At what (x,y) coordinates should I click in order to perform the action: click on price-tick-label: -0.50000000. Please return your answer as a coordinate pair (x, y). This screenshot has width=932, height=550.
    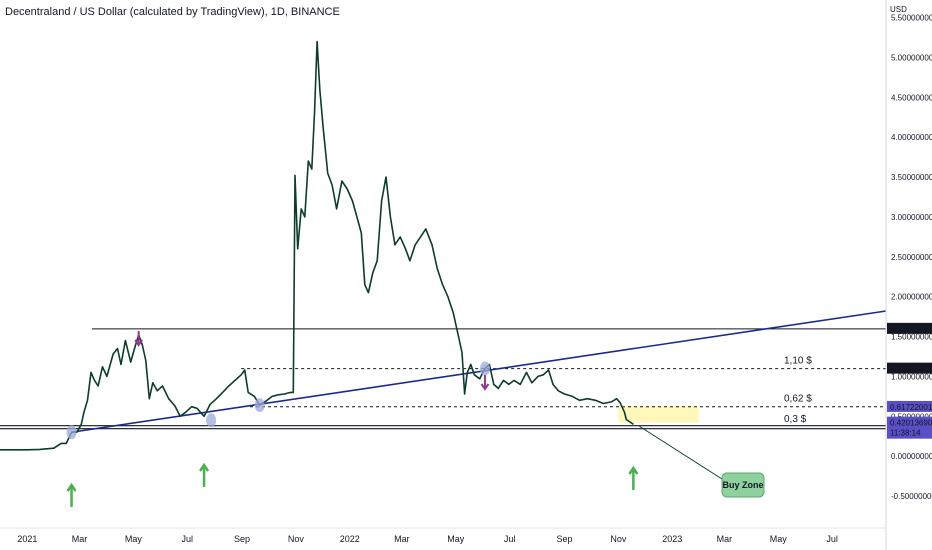
    Looking at the image, I should click on (911, 496).